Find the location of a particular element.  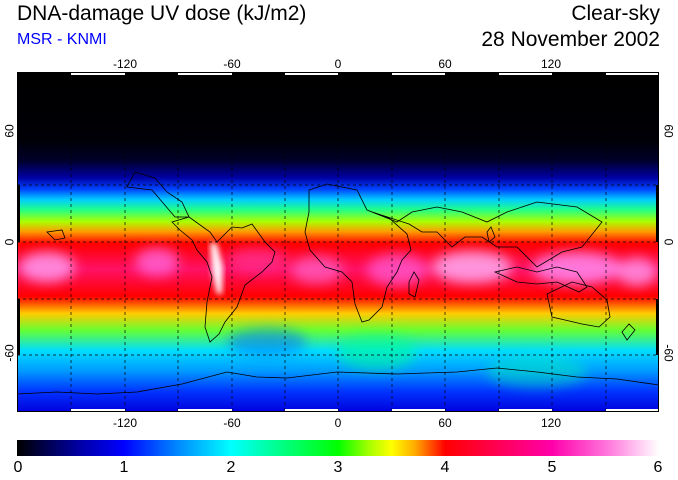

andes-hotspot is located at coordinates (216, 268).